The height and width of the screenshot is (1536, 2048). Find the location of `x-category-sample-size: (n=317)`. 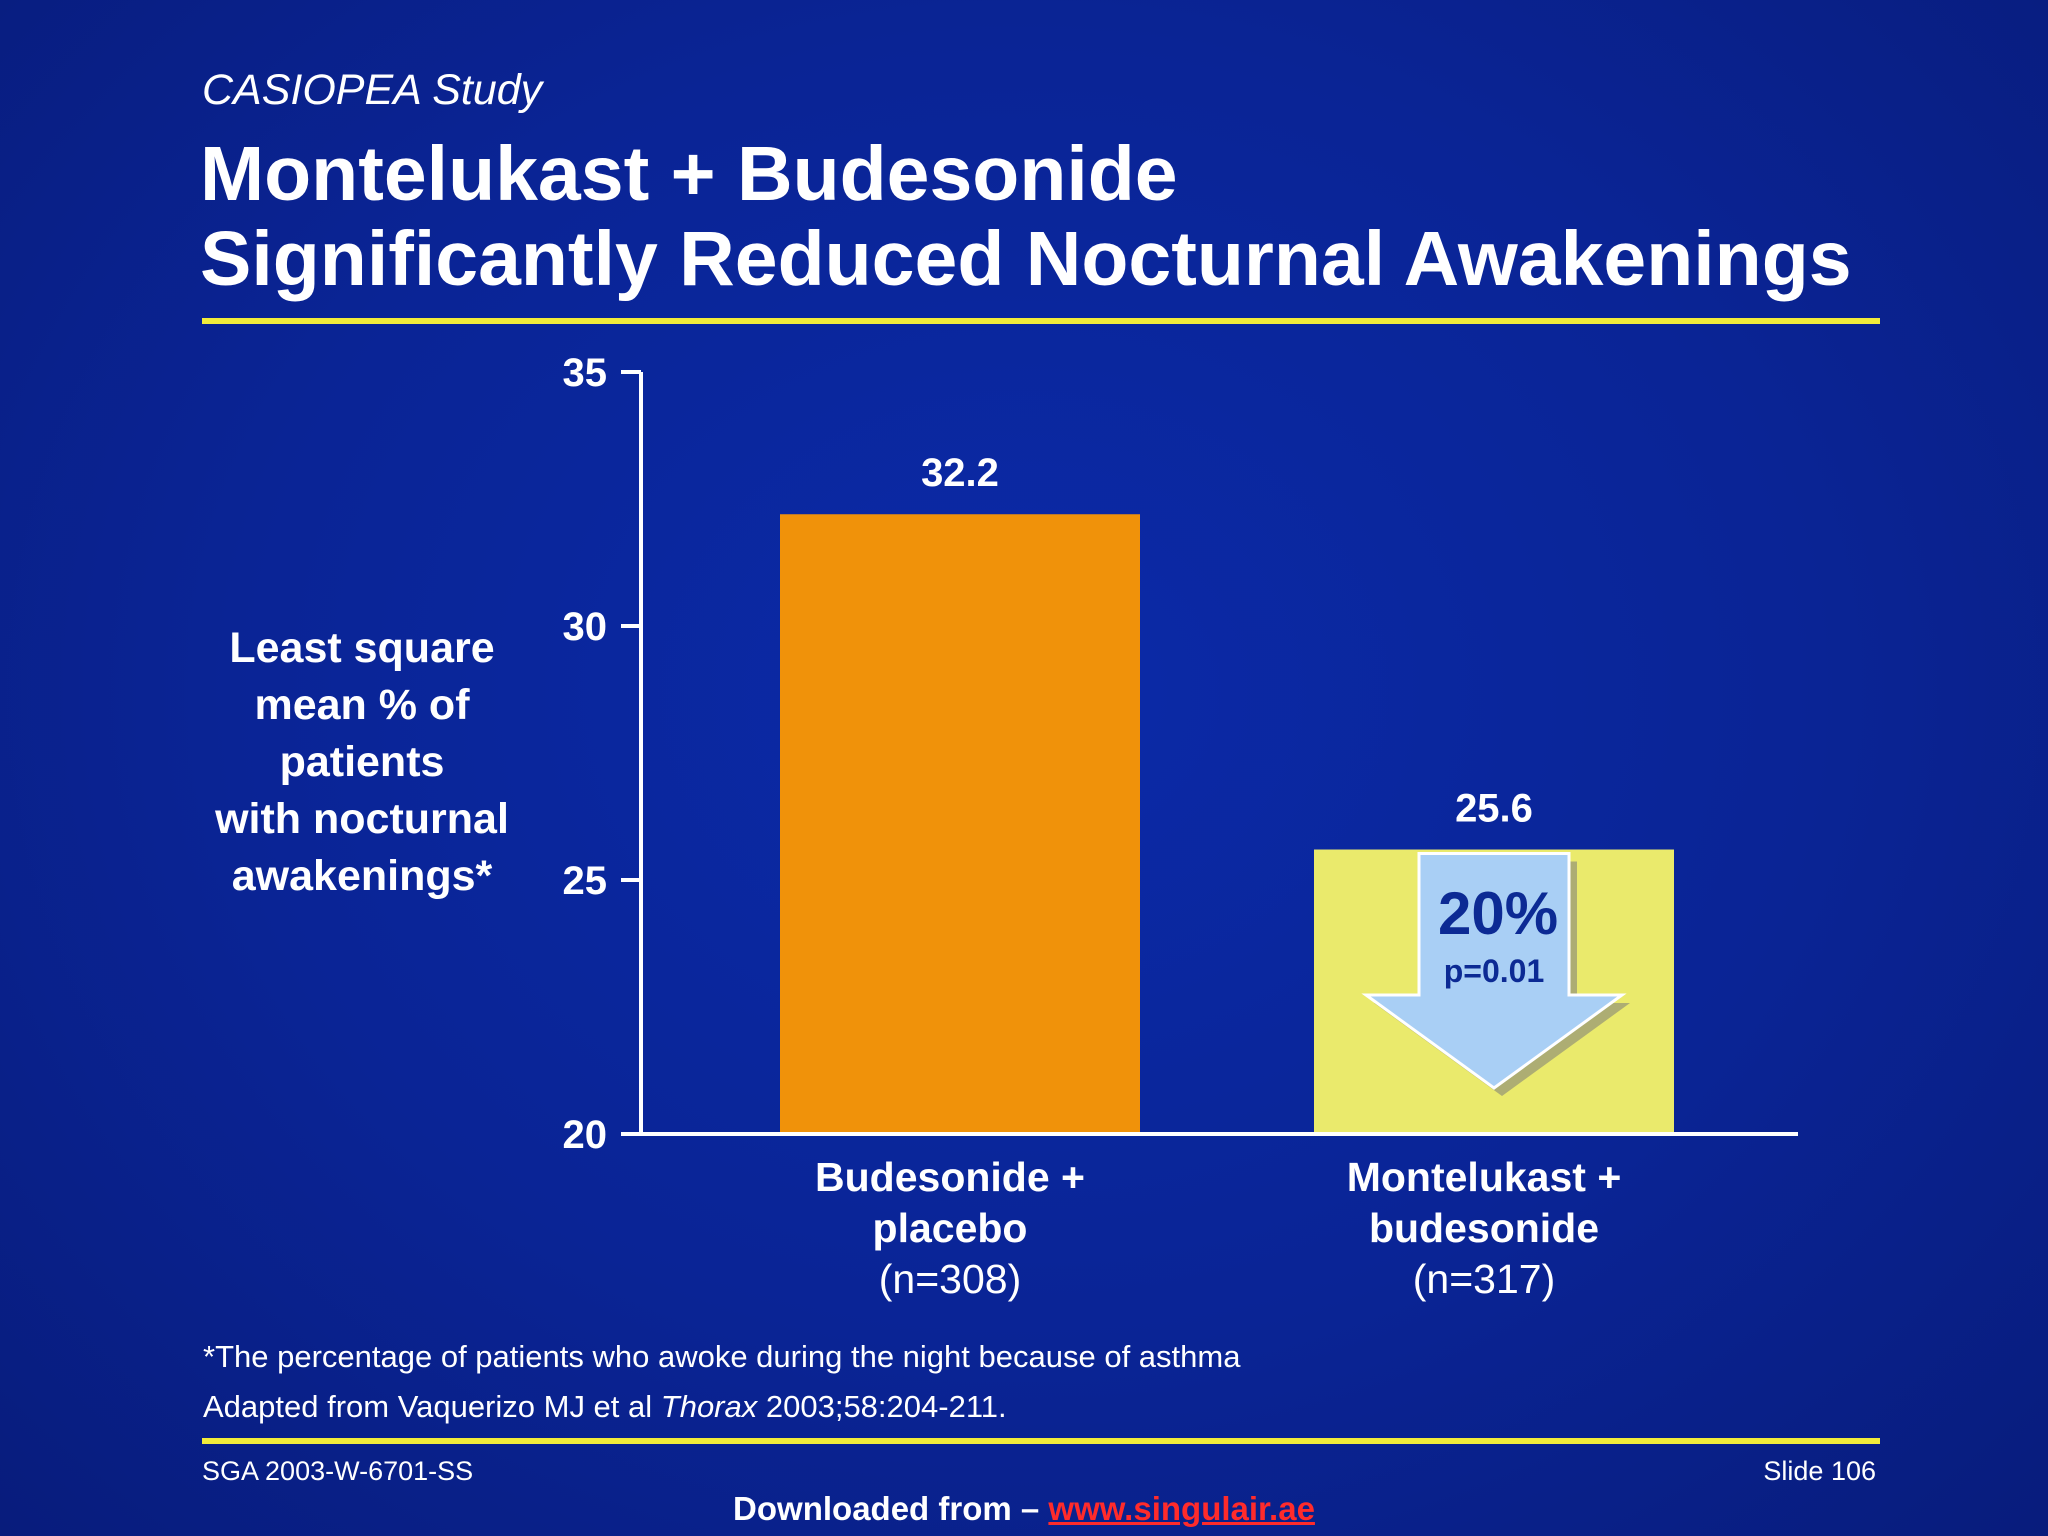

x-category-sample-size: (n=317) is located at coordinates (1484, 1279).